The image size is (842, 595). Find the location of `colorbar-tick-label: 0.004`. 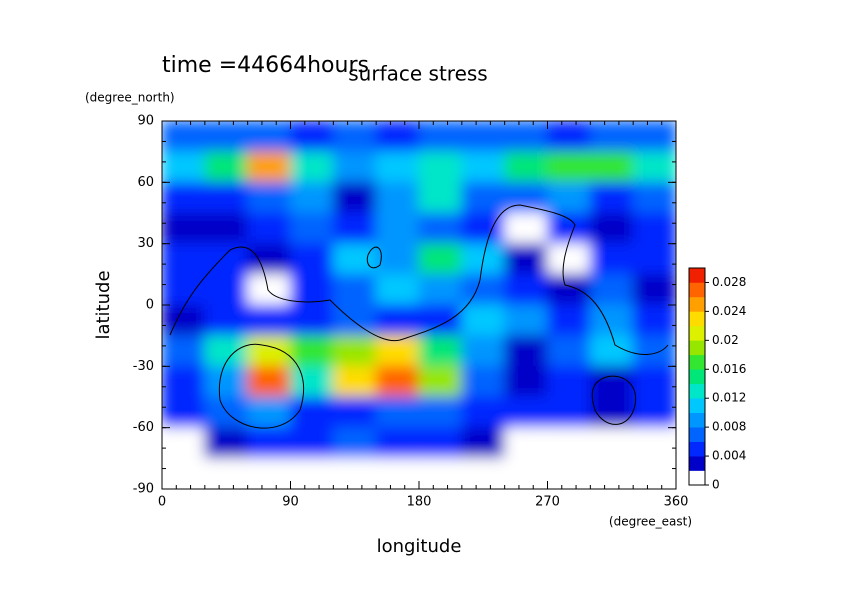

colorbar-tick-label: 0.004 is located at coordinates (729, 456).